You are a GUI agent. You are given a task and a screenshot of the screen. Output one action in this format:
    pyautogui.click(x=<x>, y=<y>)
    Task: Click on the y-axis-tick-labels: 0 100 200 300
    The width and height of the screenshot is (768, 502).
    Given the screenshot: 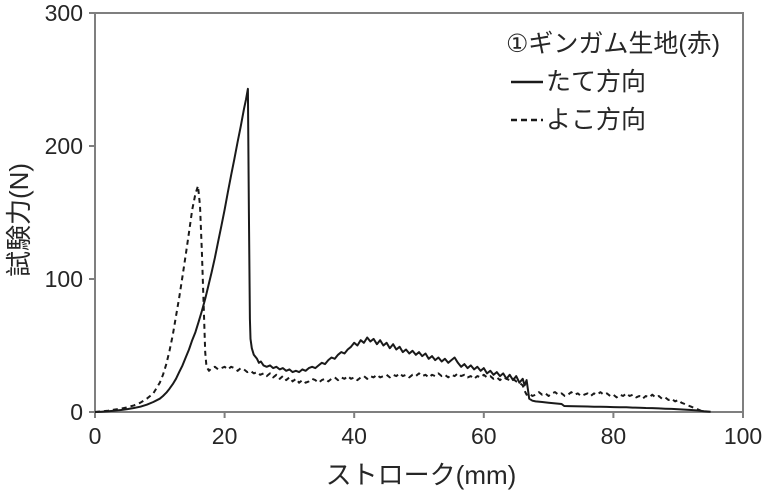 What is the action you would take?
    pyautogui.click(x=64, y=212)
    